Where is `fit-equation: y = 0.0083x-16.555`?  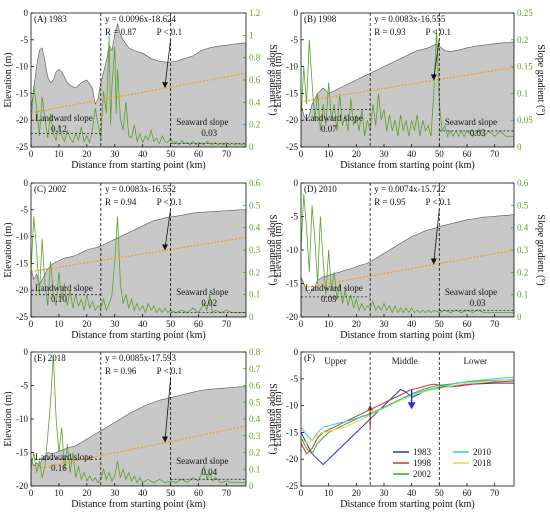 fit-equation: y = 0.0083x-16.555 is located at coordinates (410, 19).